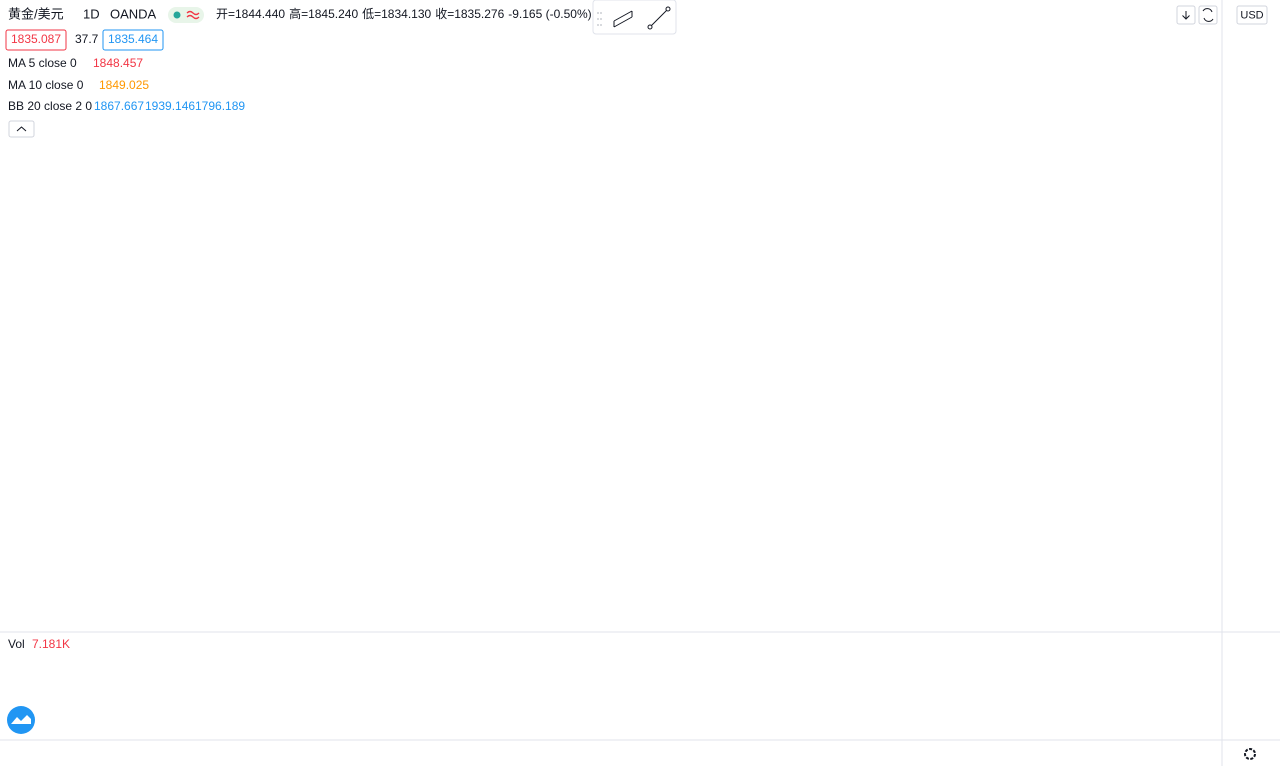 This screenshot has height=766, width=1280. I want to click on volume-name: Vol, so click(16, 644).